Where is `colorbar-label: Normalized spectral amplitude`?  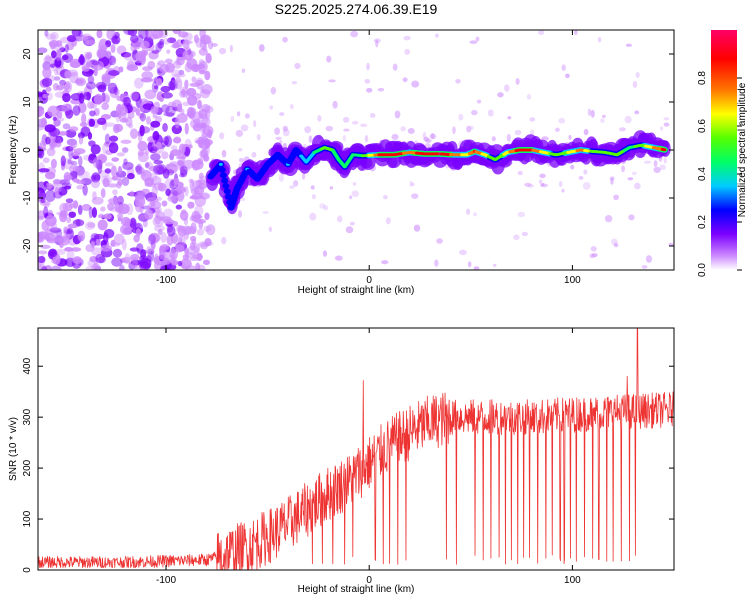 colorbar-label: Normalized spectral amplitude is located at coordinates (742, 149).